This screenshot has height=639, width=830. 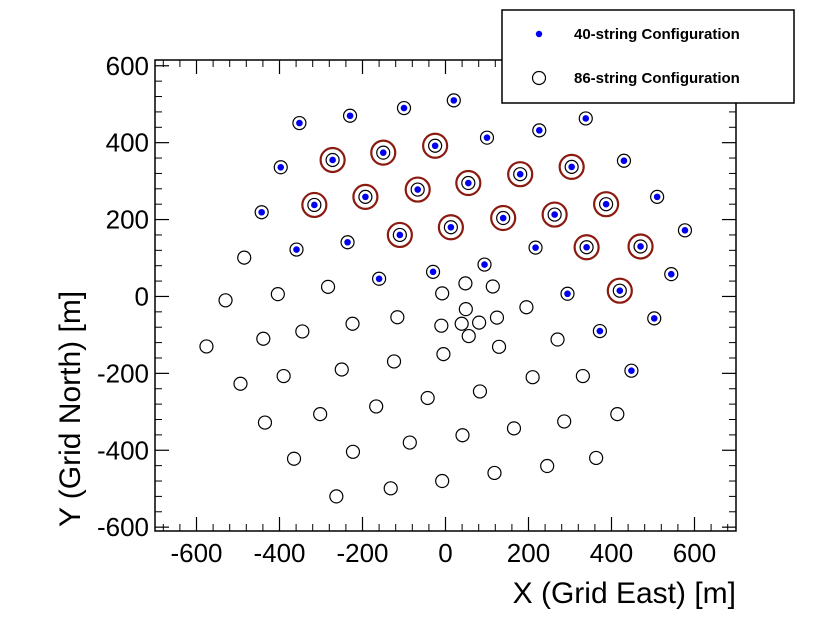 I want to click on y-axis-title: Y (Grid North) [m], so click(x=70, y=409).